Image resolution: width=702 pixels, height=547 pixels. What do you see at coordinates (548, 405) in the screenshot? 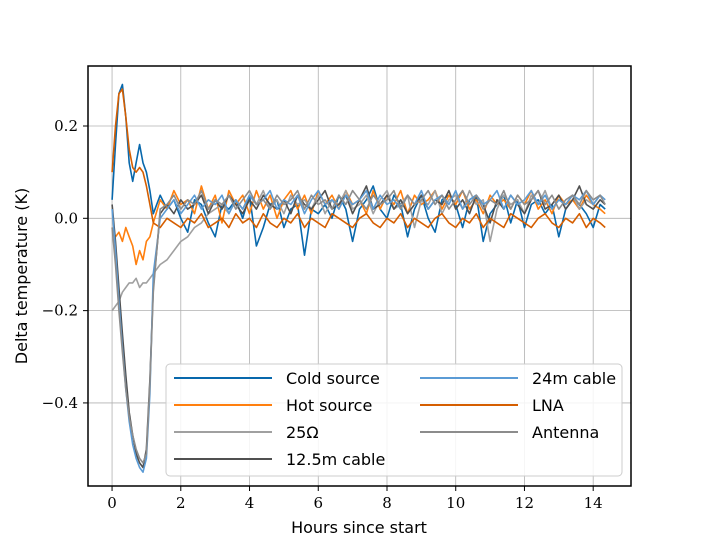
I see `legend-label: LNA` at bounding box center [548, 405].